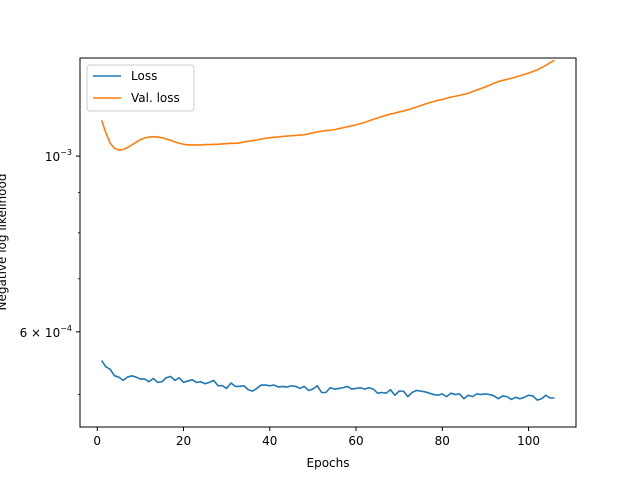  Describe the element at coordinates (183, 441) in the screenshot. I see `x-tick-label: 20` at that location.